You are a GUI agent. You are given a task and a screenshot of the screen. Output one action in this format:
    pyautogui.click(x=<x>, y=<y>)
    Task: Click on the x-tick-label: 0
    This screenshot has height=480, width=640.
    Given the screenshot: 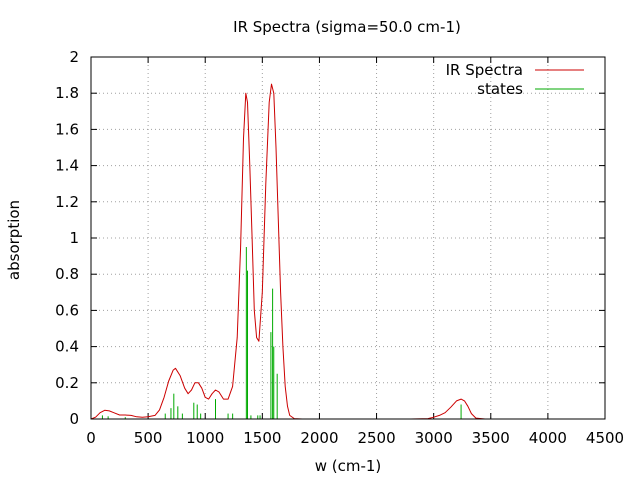 What is the action you would take?
    pyautogui.click(x=91, y=438)
    